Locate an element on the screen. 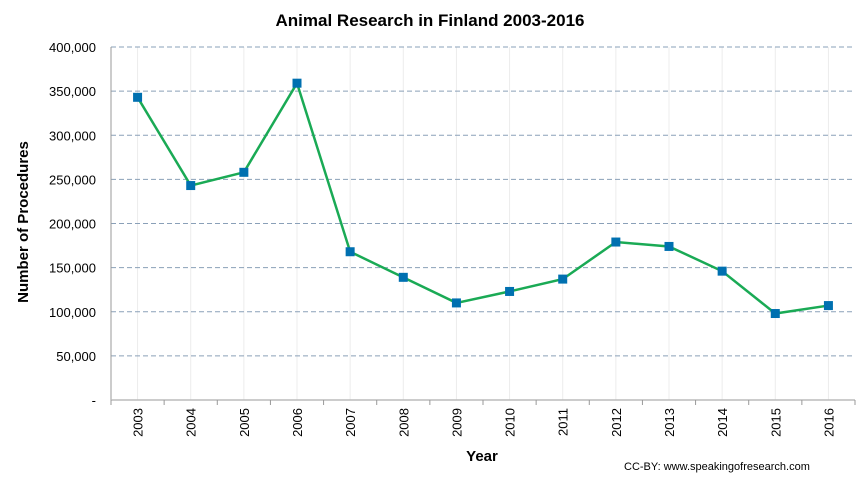 The width and height of the screenshot is (863, 483). x-tick-label: 2015 is located at coordinates (775, 422).